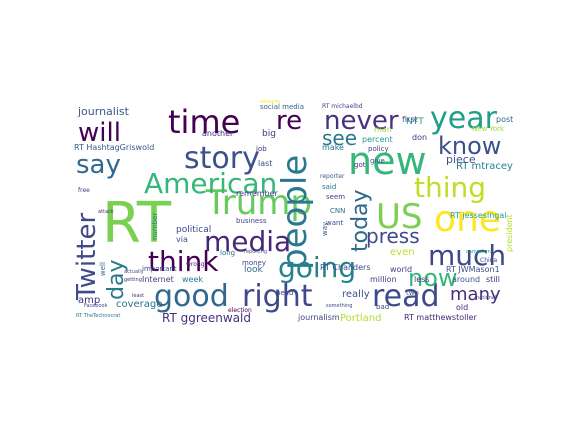 Image resolution: width=576 pixels, height=432 pixels. Describe the element at coordinates (486, 298) in the screenshot. I see `word-national: national` at that location.